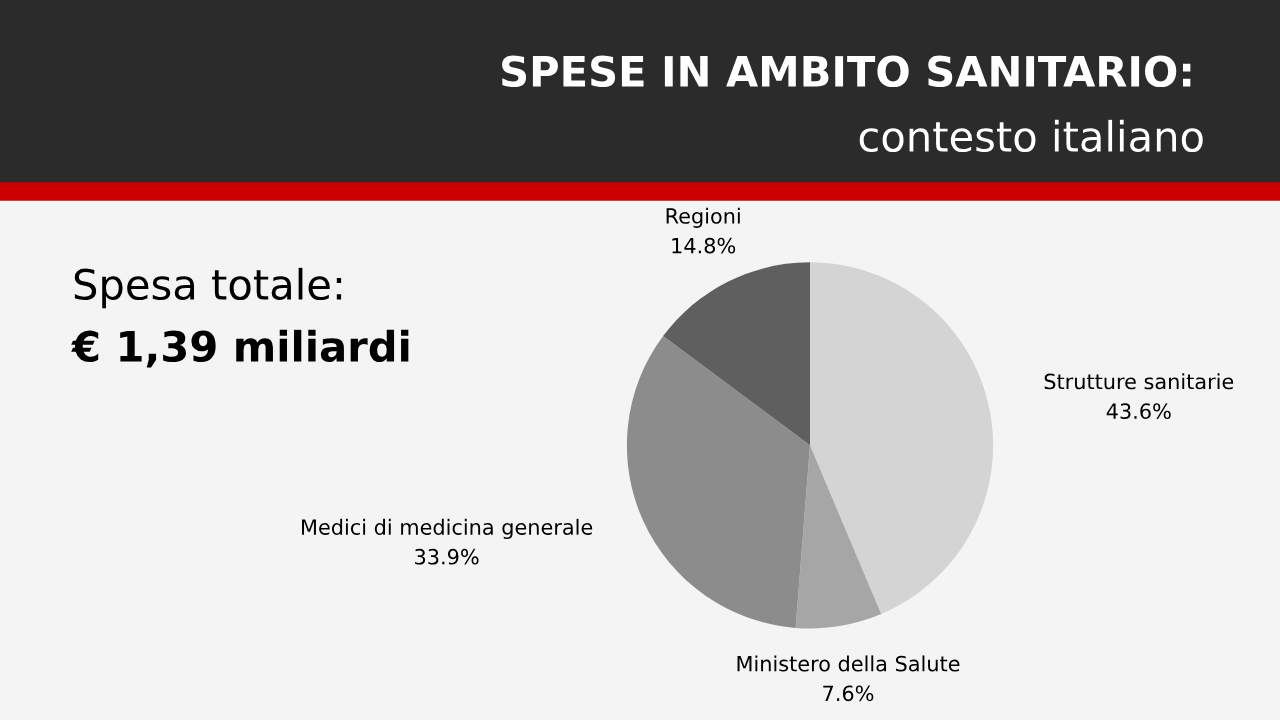  I want to click on chart-subtitle: contesto italiano, so click(1031, 136).